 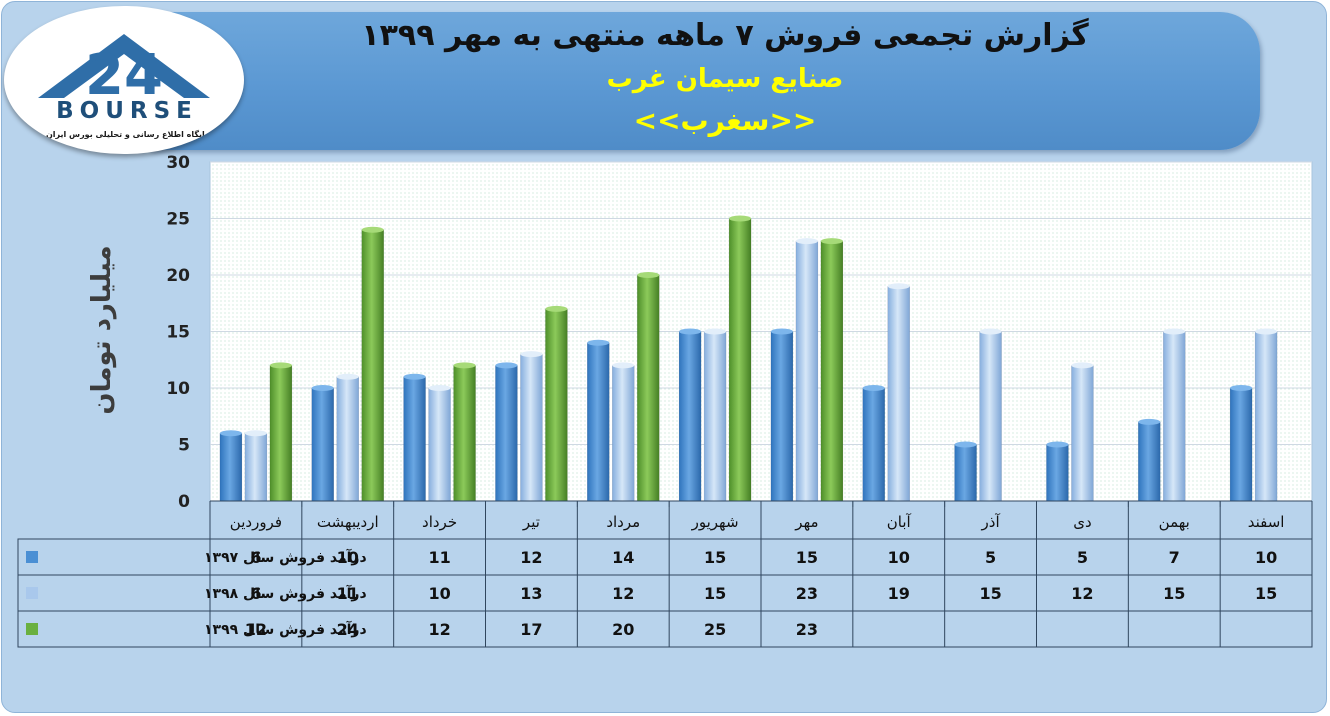 What do you see at coordinates (531, 593) in the screenshot?
I see `data-label: 13` at bounding box center [531, 593].